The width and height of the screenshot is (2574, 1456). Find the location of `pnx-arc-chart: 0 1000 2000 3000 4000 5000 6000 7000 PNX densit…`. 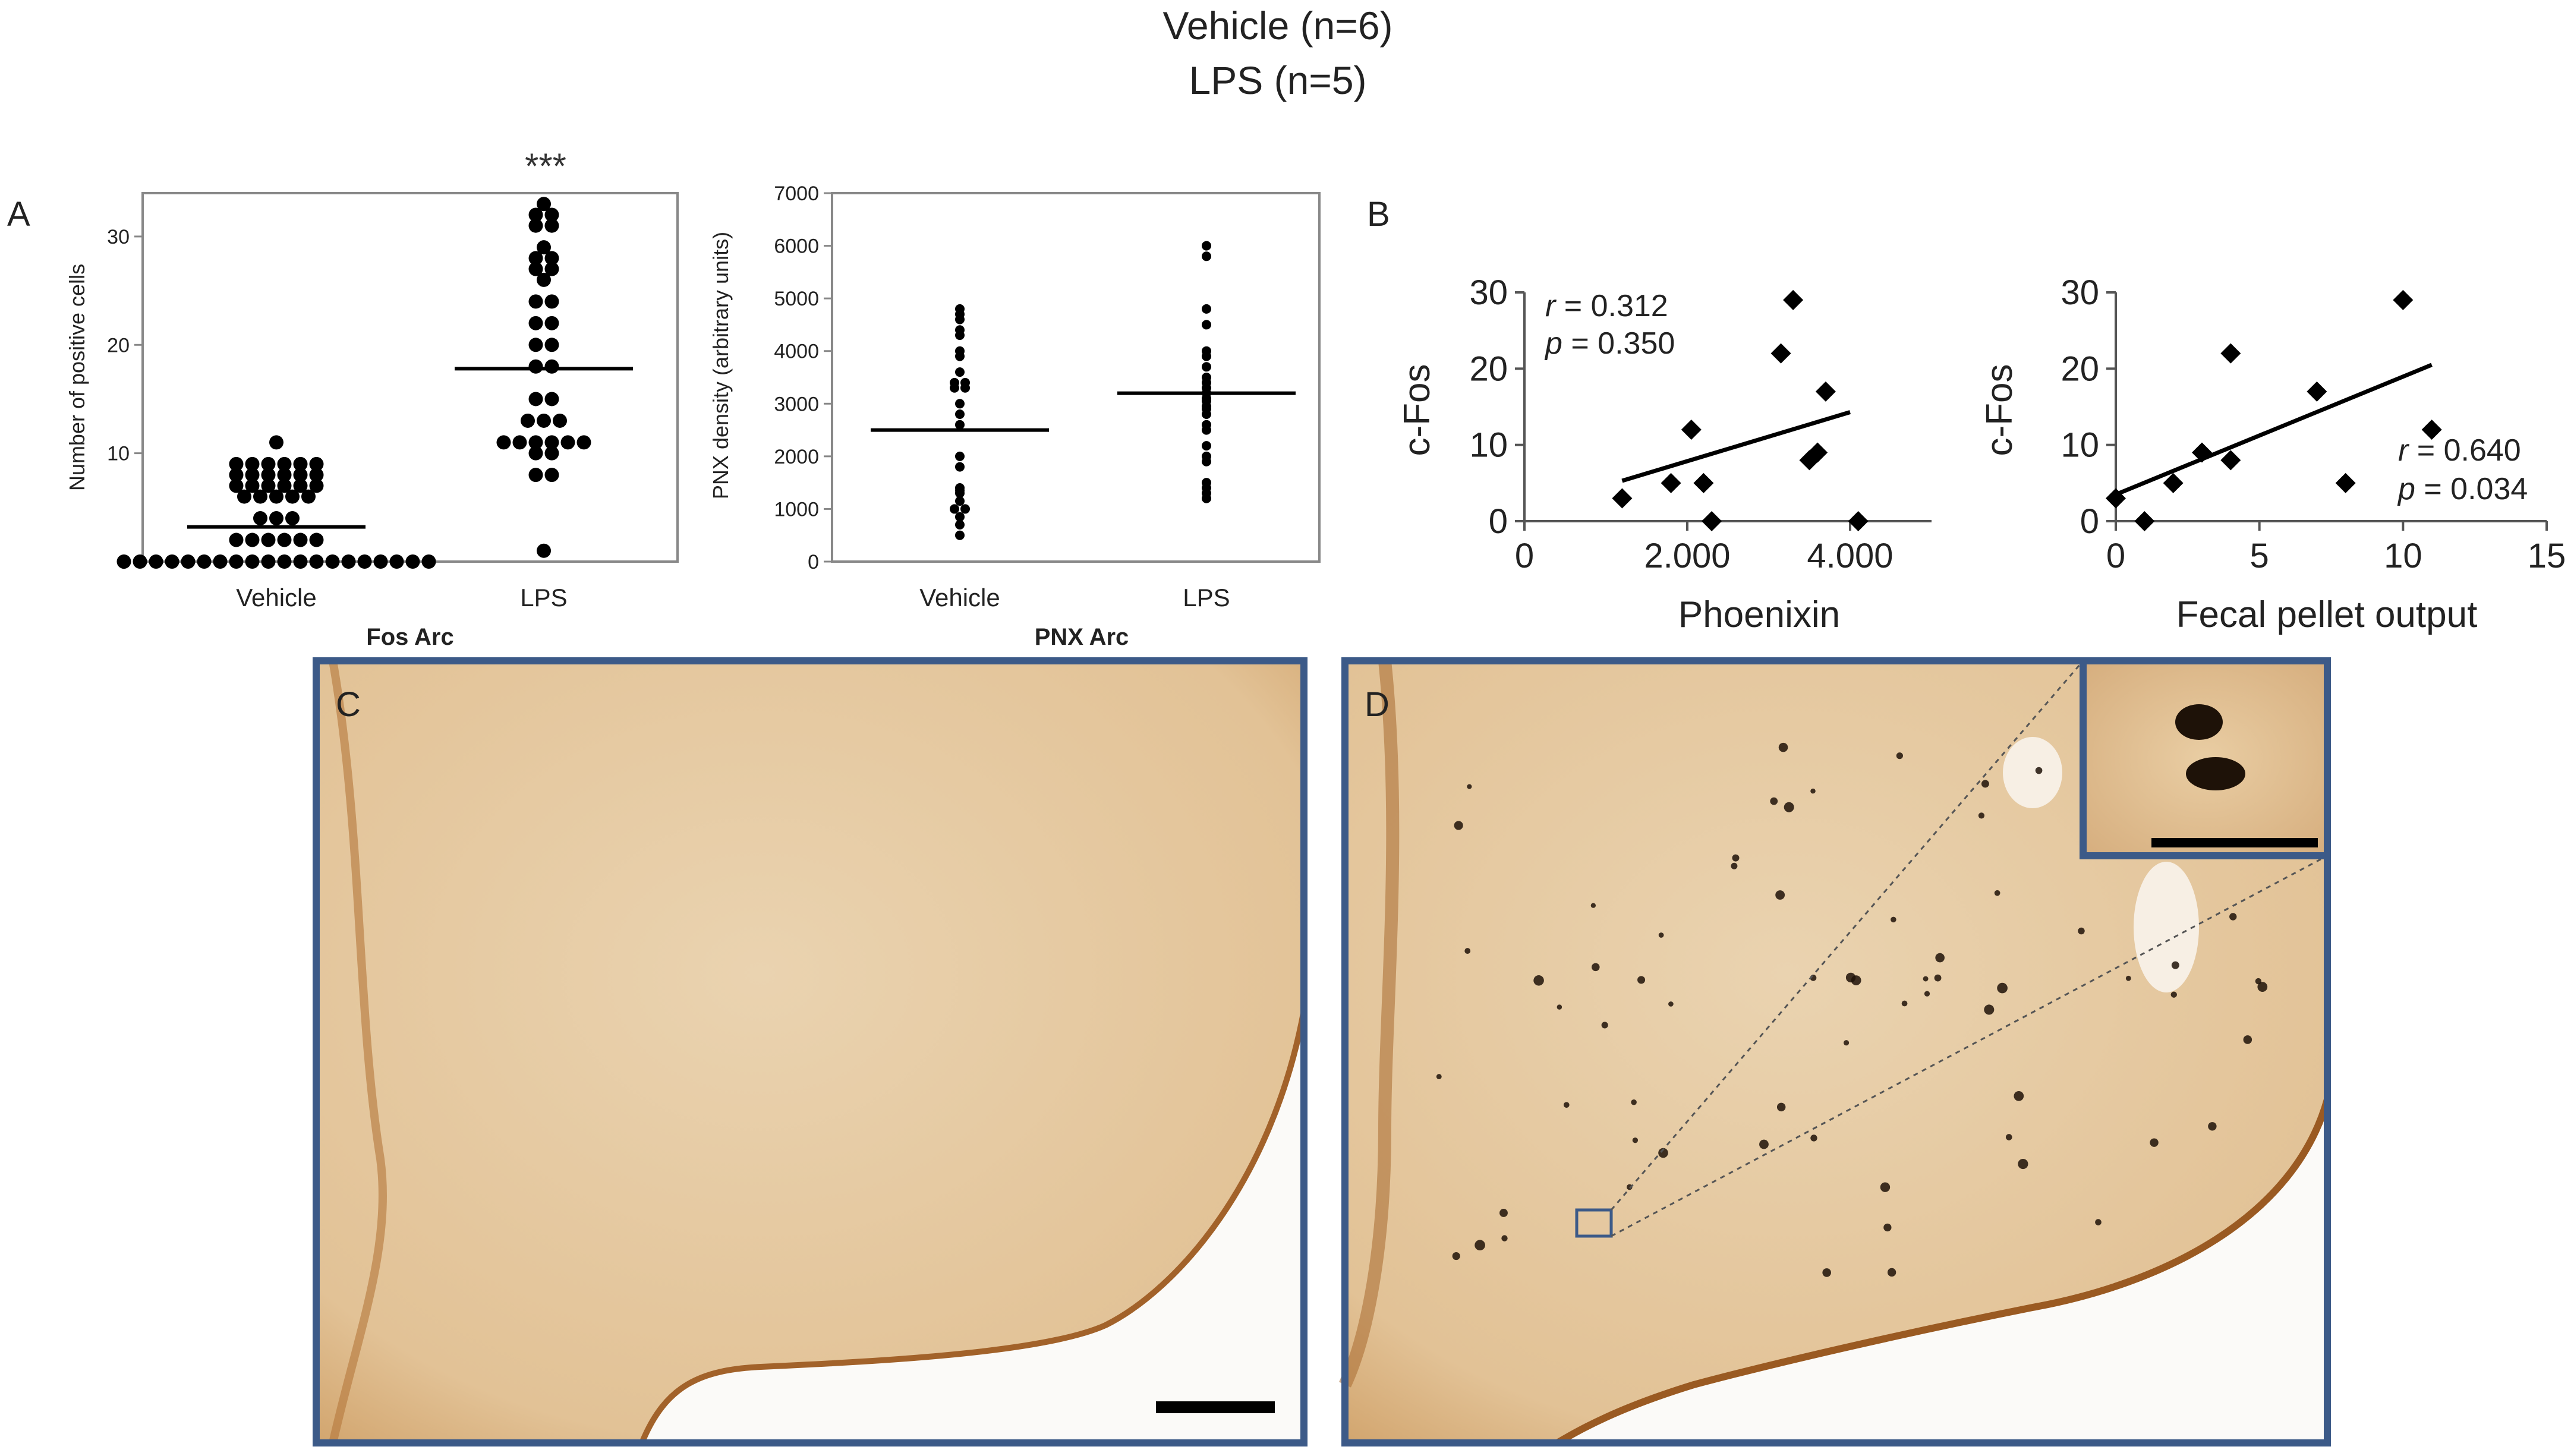

pnx-arc-chart: 0 1000 2000 3000 4000 5000 6000 7000 PNX densit… is located at coordinates (1014, 416).